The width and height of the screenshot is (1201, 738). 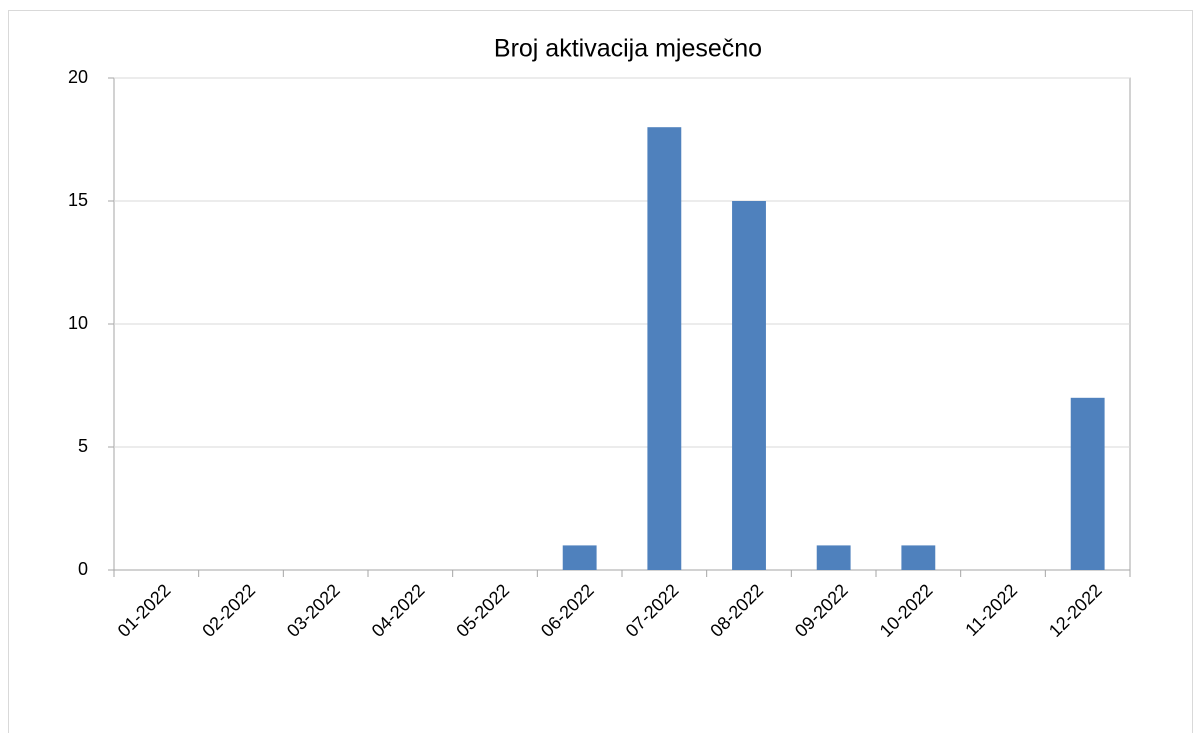 What do you see at coordinates (78, 323) in the screenshot?
I see `y-tick-label: 10` at bounding box center [78, 323].